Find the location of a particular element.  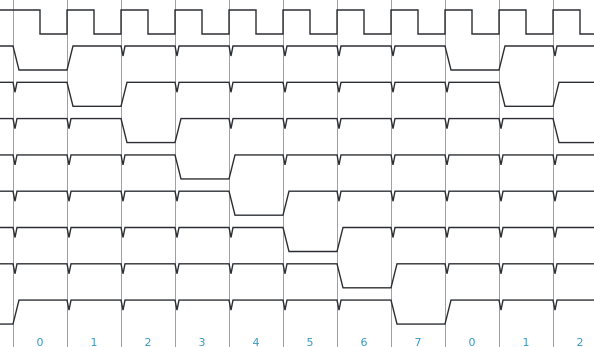

period-label: 6 is located at coordinates (364, 341).